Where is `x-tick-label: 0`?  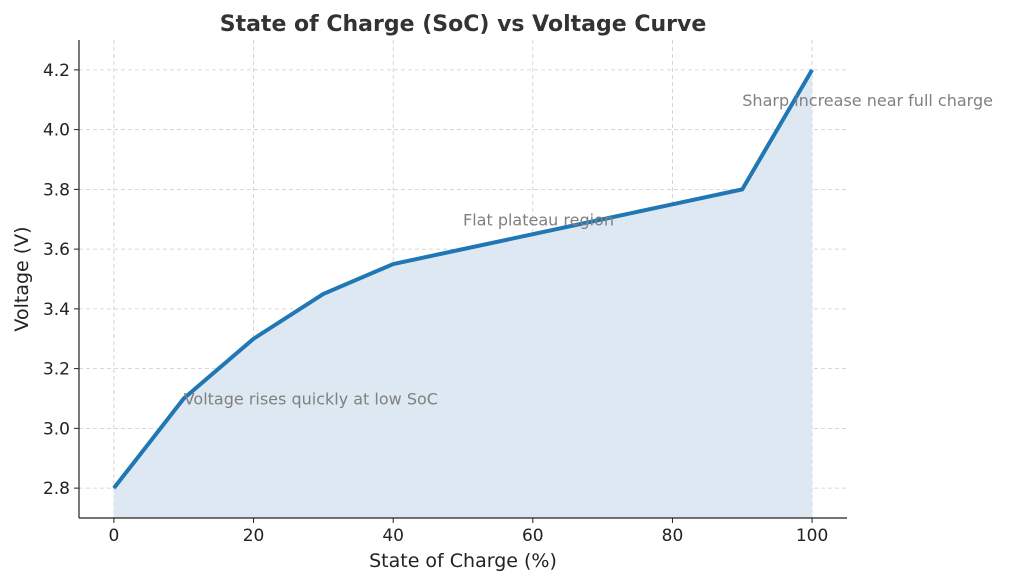 x-tick-label: 0 is located at coordinates (113, 536).